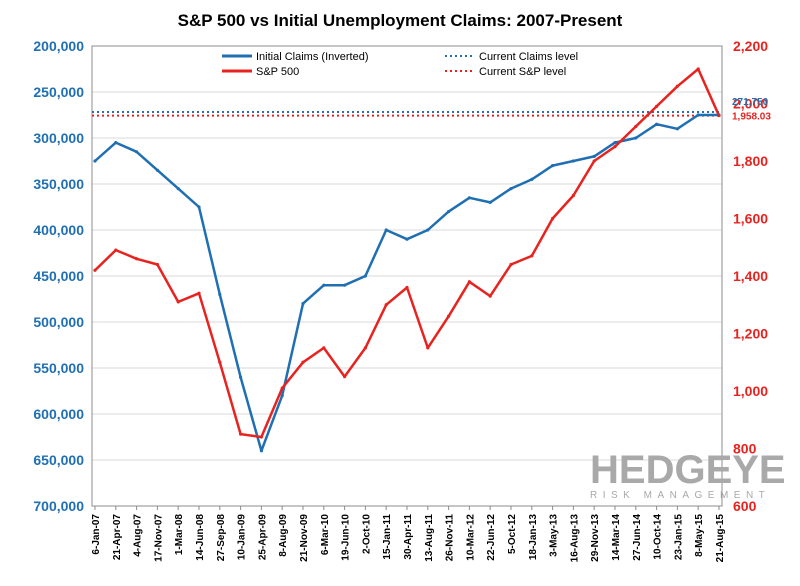  What do you see at coordinates (688, 470) in the screenshot?
I see `logo-main-text: HEDGEYE` at bounding box center [688, 470].